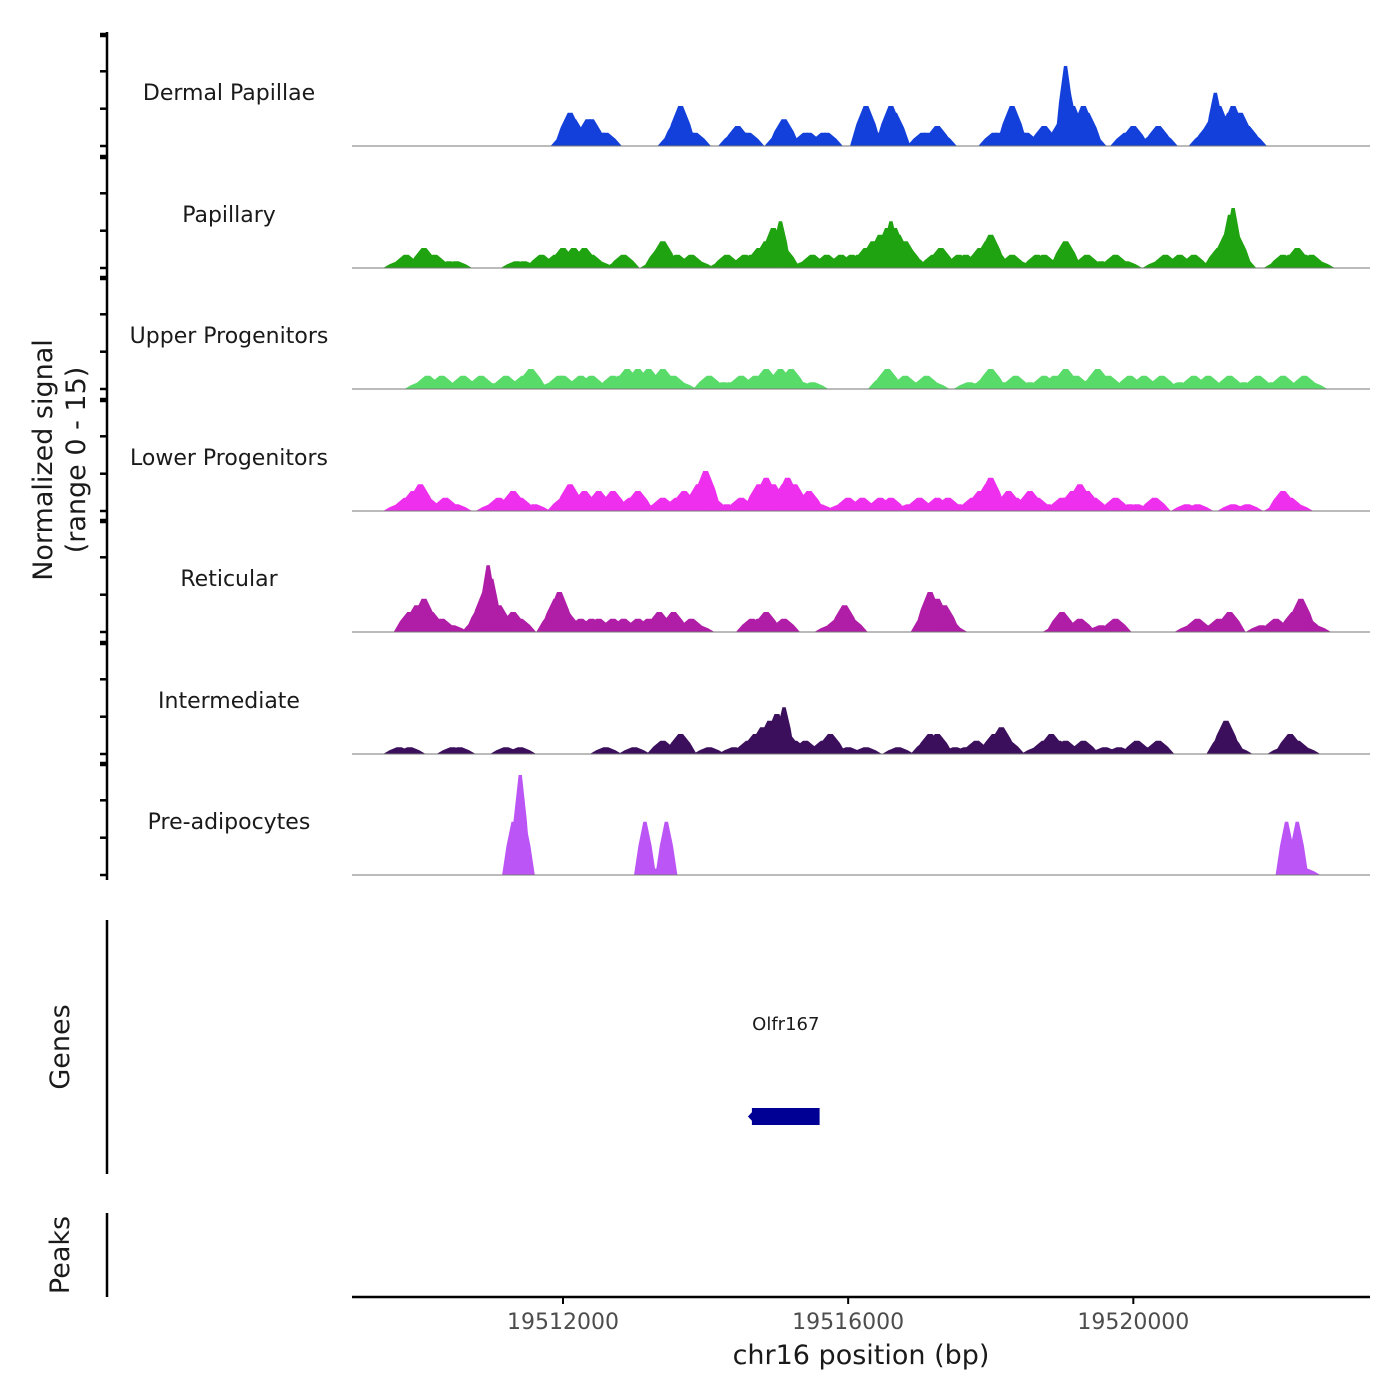 The image size is (1400, 1400). What do you see at coordinates (563, 1322) in the screenshot?
I see `x-tick-label: 19512000` at bounding box center [563, 1322].